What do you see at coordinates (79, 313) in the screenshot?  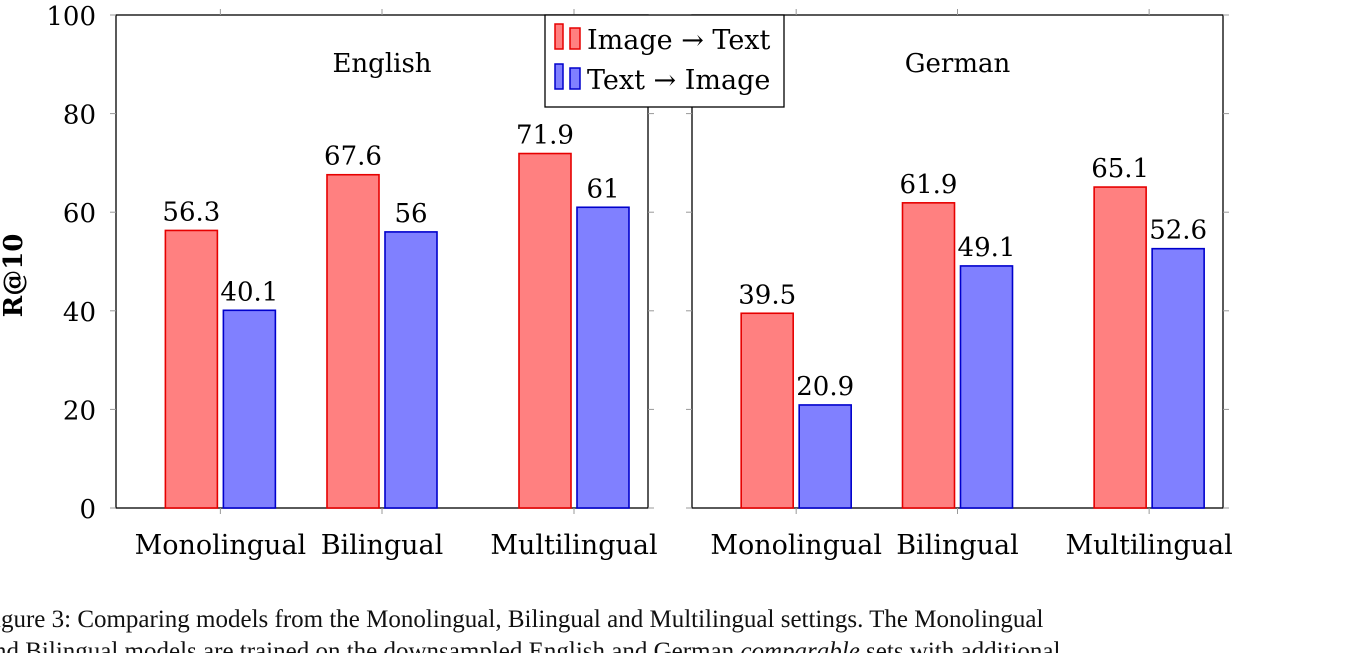 I see `y-tick-label: 40` at bounding box center [79, 313].